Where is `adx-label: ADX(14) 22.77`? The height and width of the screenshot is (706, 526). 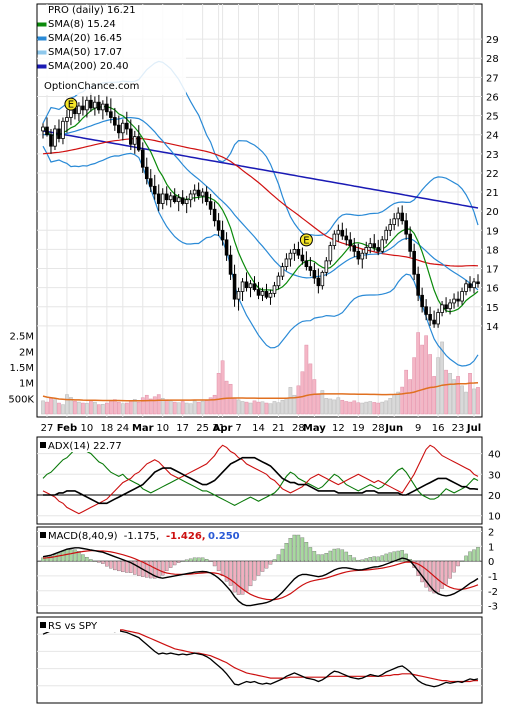 adx-label: ADX(14) 22.77 is located at coordinates (85, 446).